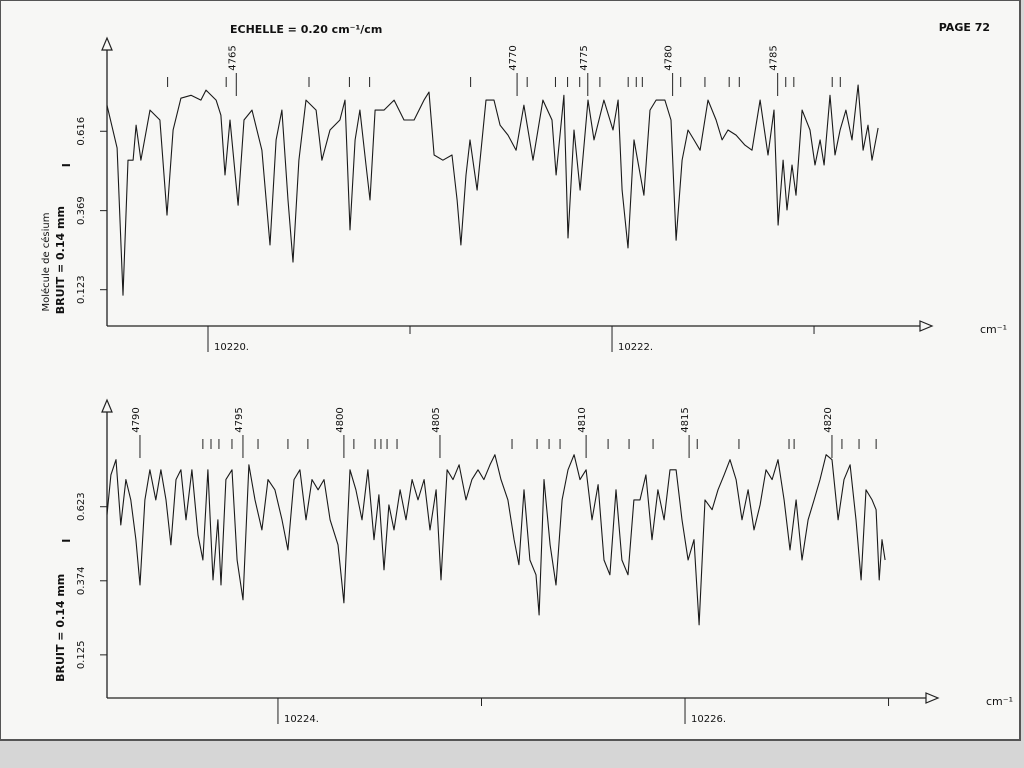 The image size is (1024, 768). What do you see at coordinates (81, 289) in the screenshot?
I see `y-tick-label: 0.123` at bounding box center [81, 289].